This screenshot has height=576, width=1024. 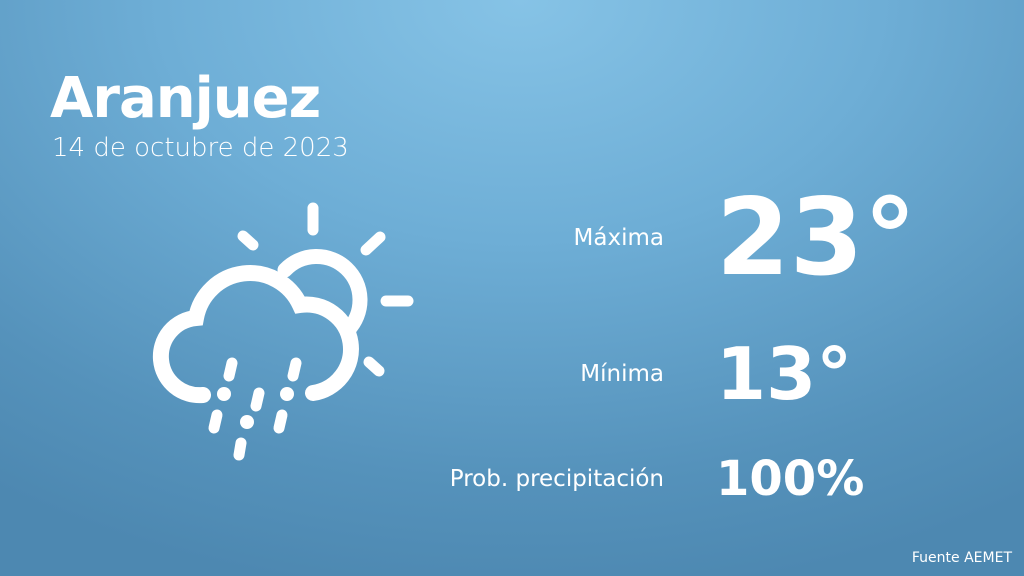 I want to click on precip-value: 100%, so click(x=790, y=479).